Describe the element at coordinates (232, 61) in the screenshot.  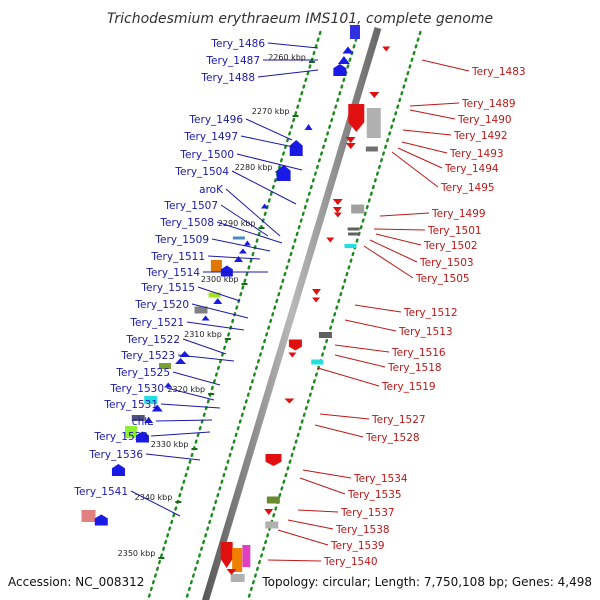
I see `gene-label: Tery_1487` at that location.